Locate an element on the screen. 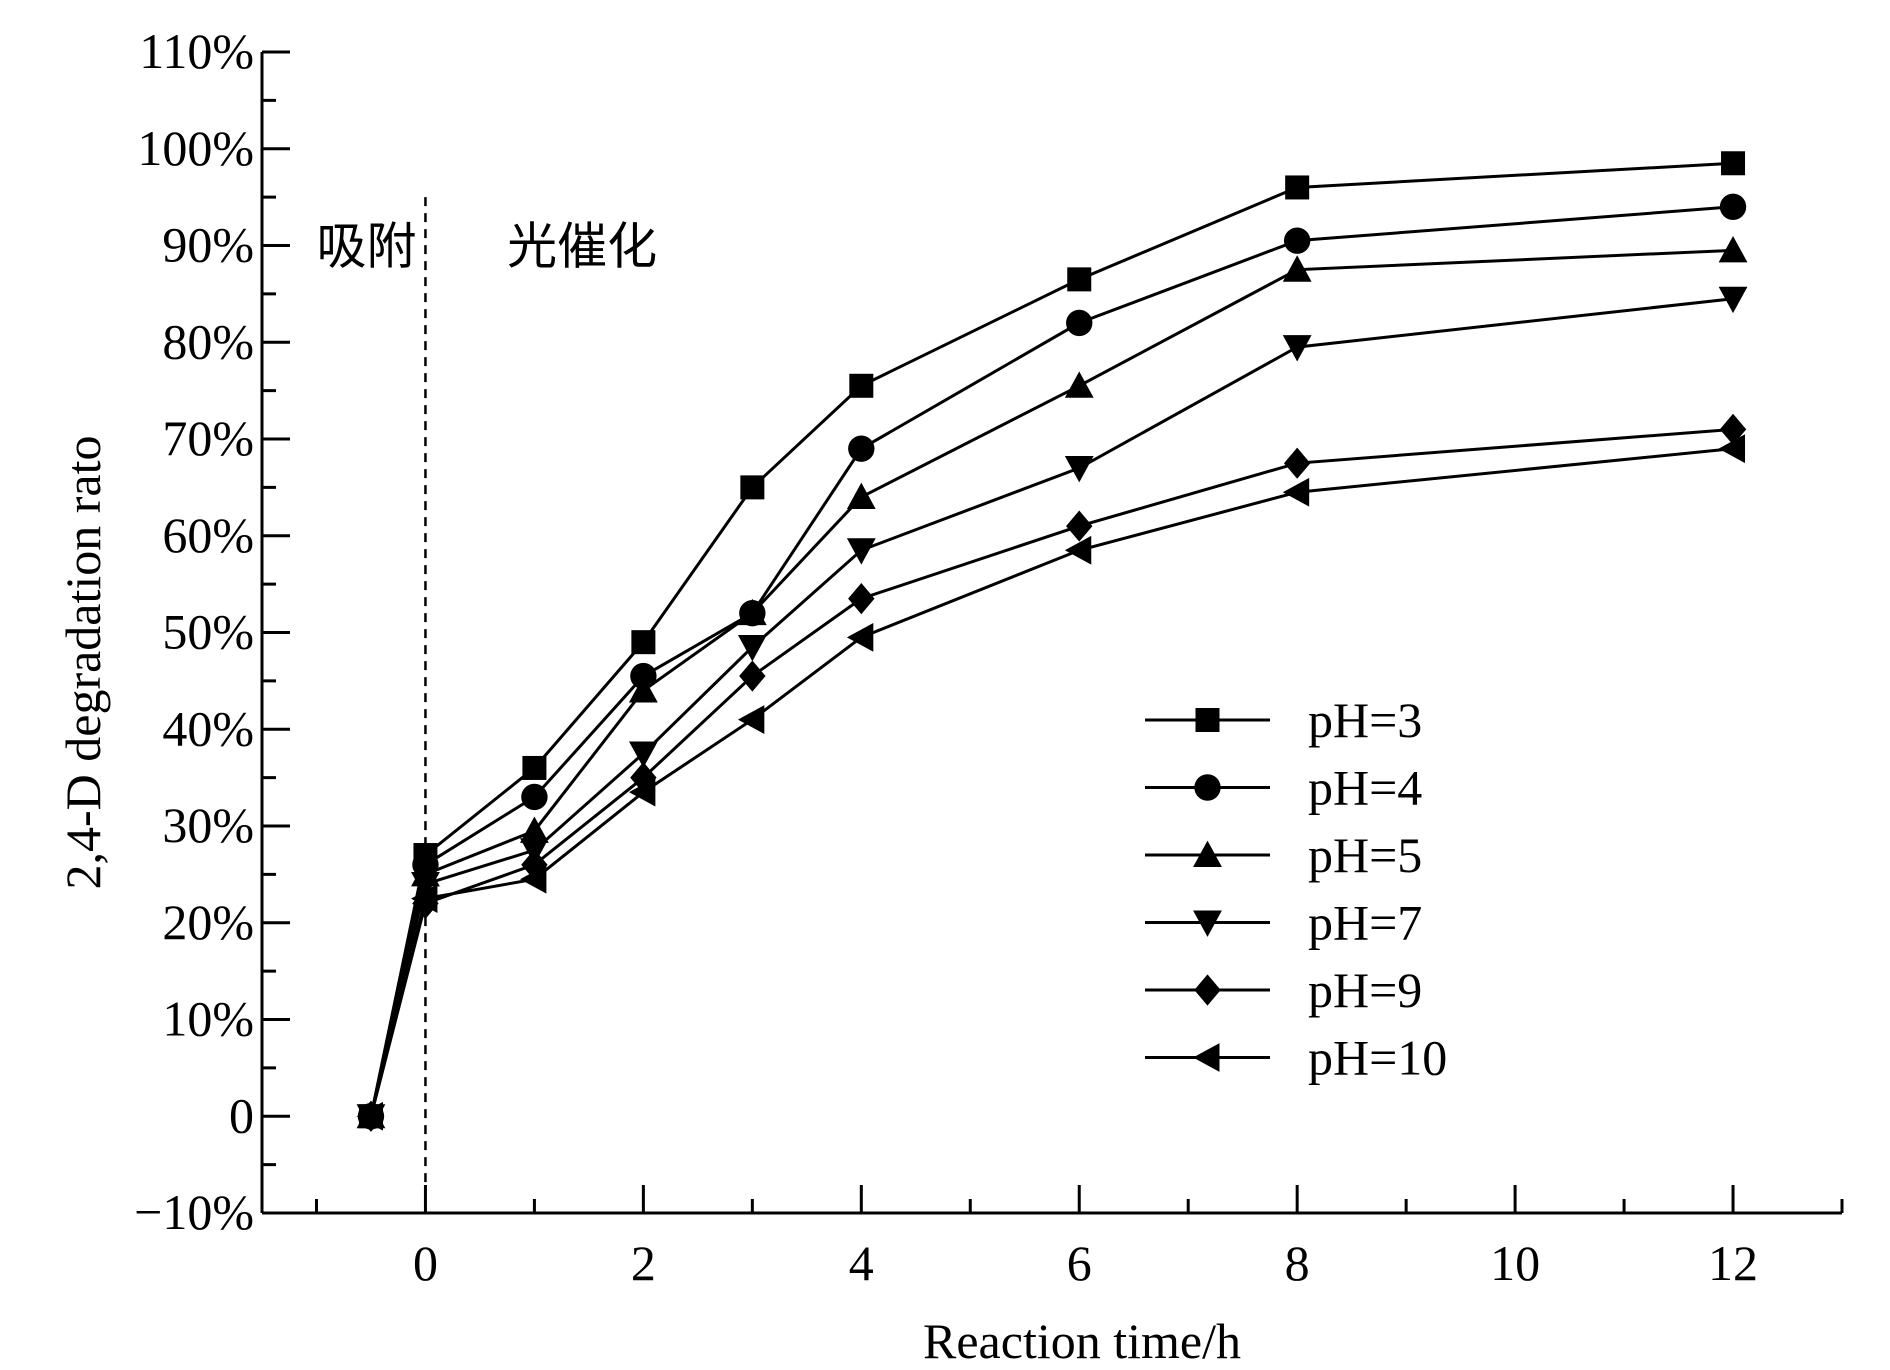 The height and width of the screenshot is (1370, 1890). legend-entry: pH=4 is located at coordinates (1283, 788).